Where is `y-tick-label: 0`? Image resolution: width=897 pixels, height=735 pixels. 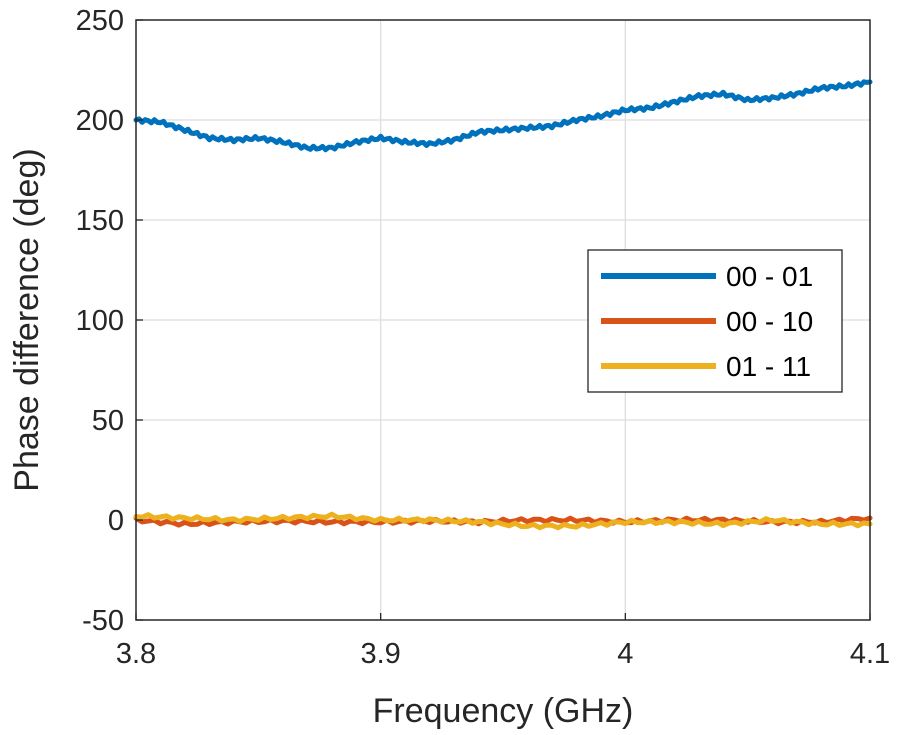 y-tick-label: 0 is located at coordinates (116, 521).